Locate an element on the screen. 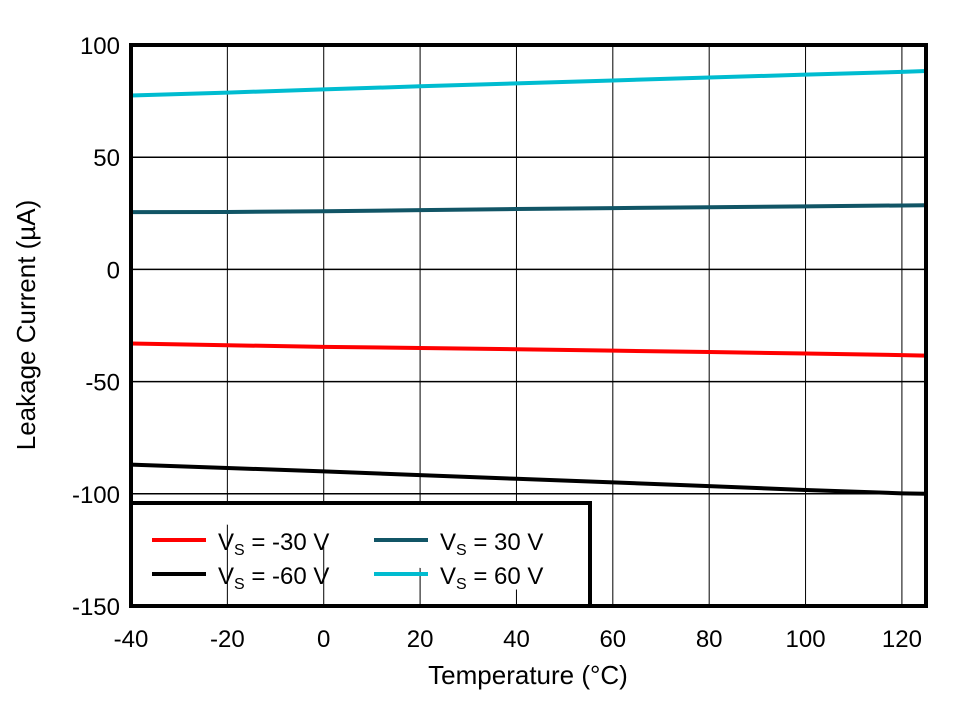 This screenshot has width=974, height=706. legend-entry: VS = -60 V is located at coordinates (273, 578).